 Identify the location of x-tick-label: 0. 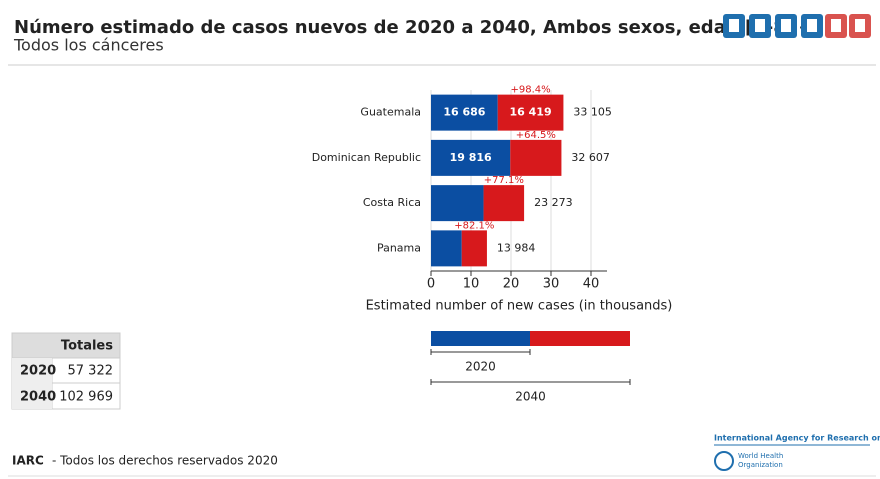
(431, 284).